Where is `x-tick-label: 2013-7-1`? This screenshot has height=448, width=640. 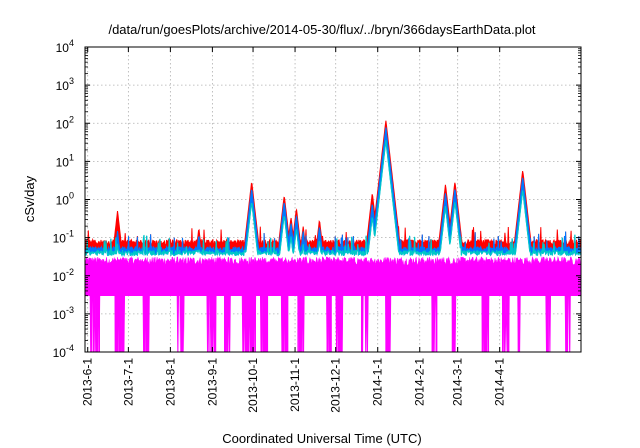
x-tick-label: 2013-7-1 is located at coordinates (128, 382).